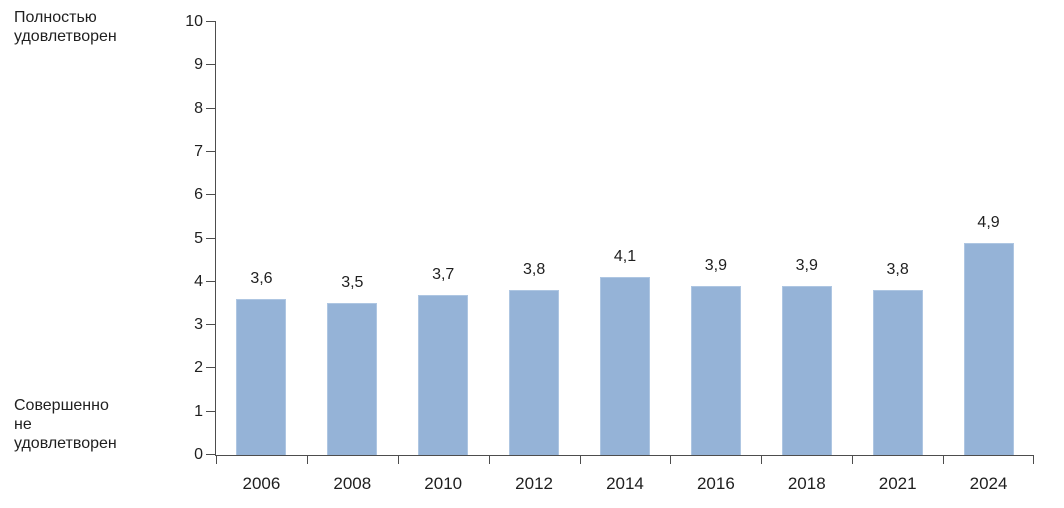  What do you see at coordinates (534, 372) in the screenshot?
I see `bar-2012` at bounding box center [534, 372].